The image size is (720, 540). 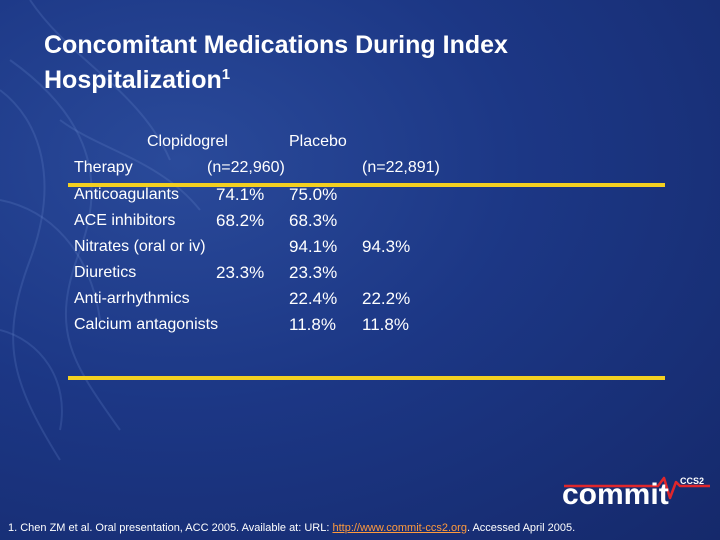 What do you see at coordinates (240, 194) in the screenshot?
I see `row-clopidogrel-value: 74.1%` at bounding box center [240, 194].